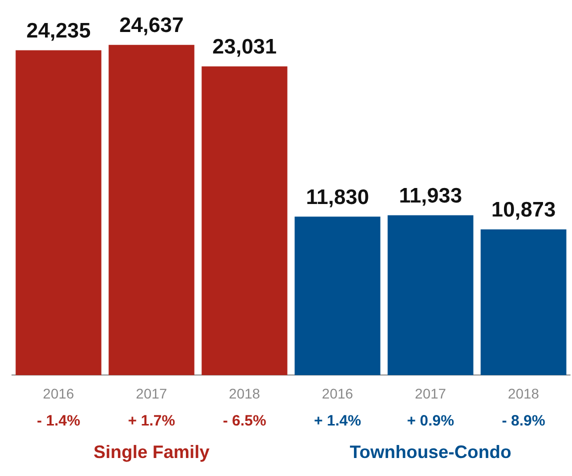 Image resolution: width=572 pixels, height=476 pixels. I want to click on data-label: 11,933, so click(430, 196).